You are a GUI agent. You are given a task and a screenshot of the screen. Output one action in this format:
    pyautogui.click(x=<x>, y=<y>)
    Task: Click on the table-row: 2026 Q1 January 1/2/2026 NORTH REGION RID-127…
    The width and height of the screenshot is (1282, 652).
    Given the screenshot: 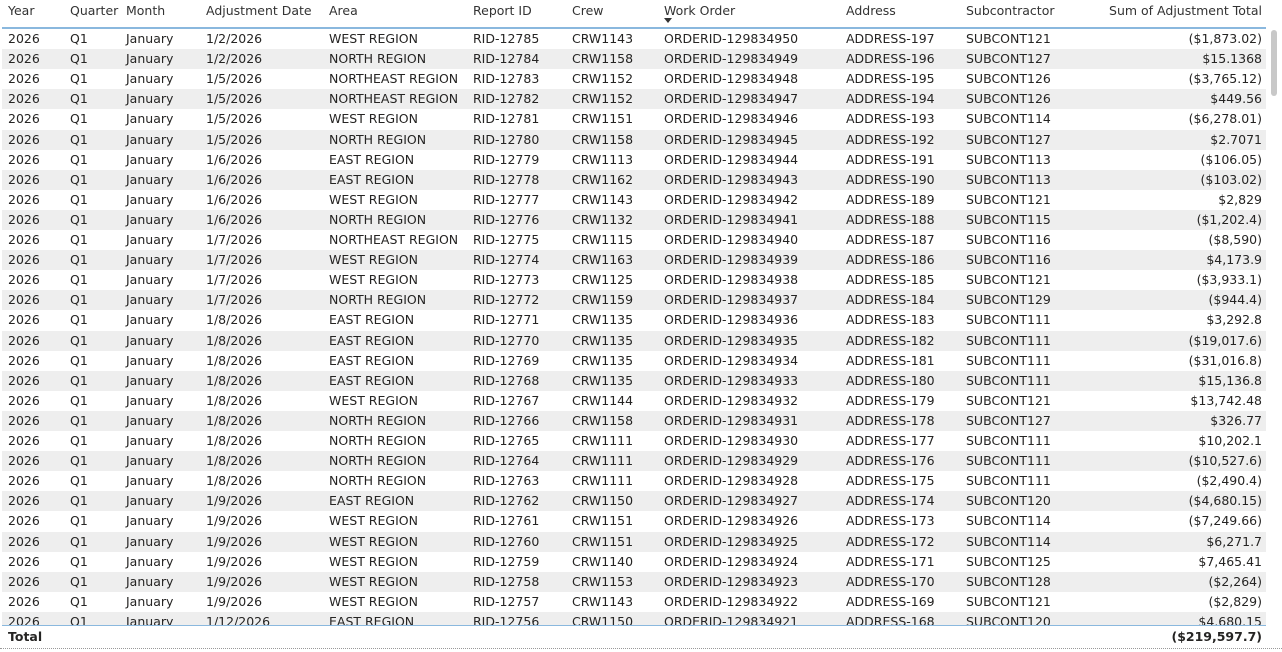 What is the action you would take?
    pyautogui.click(x=634, y=59)
    